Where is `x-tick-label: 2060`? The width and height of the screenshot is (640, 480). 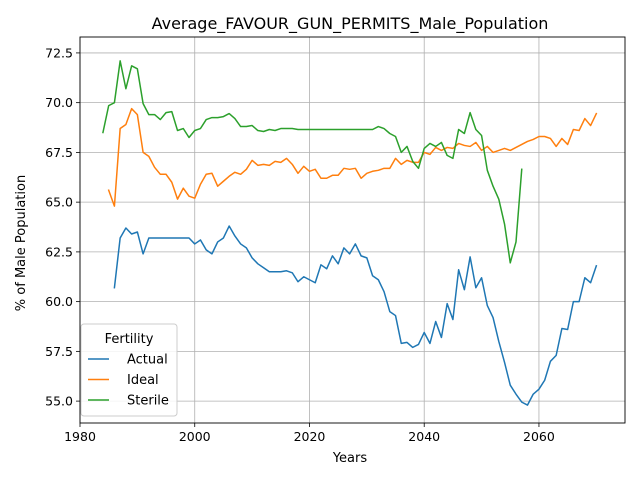 x-tick-label: 2060 is located at coordinates (539, 436).